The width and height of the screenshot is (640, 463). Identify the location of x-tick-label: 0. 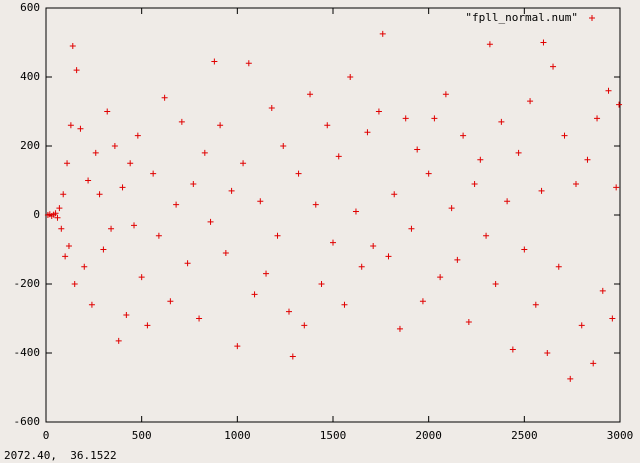
(46, 435).